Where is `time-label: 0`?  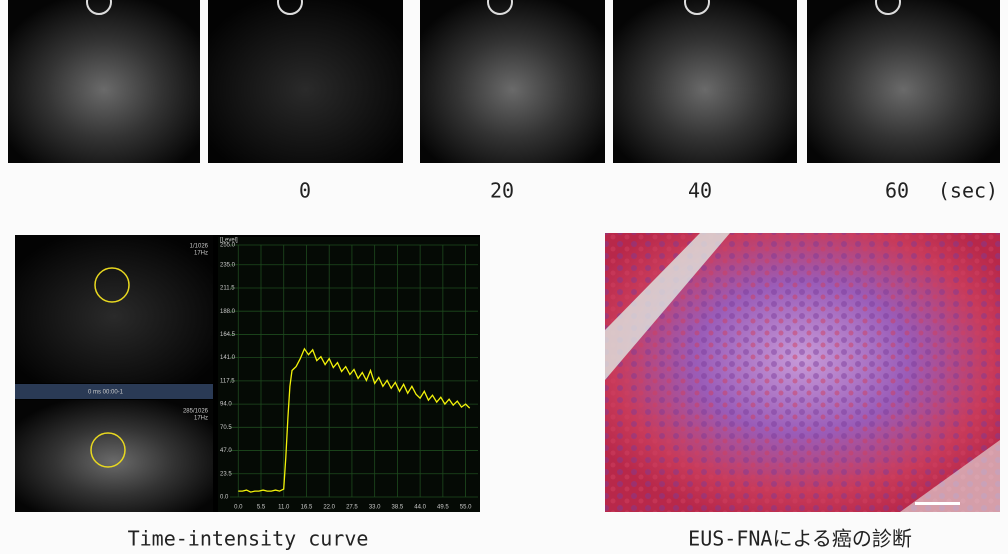
time-label: 0 is located at coordinates (305, 191).